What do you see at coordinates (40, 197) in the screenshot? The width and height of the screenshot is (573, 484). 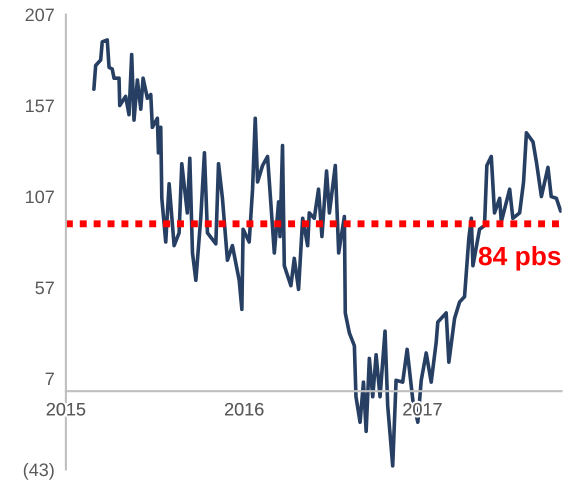 I see `y-tick-label: 107` at bounding box center [40, 197].